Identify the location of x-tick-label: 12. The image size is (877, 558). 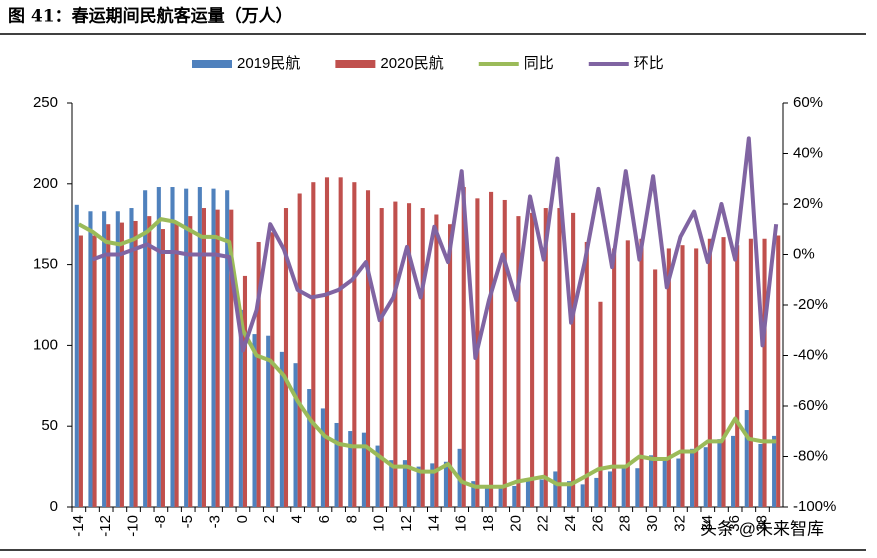
(406, 523).